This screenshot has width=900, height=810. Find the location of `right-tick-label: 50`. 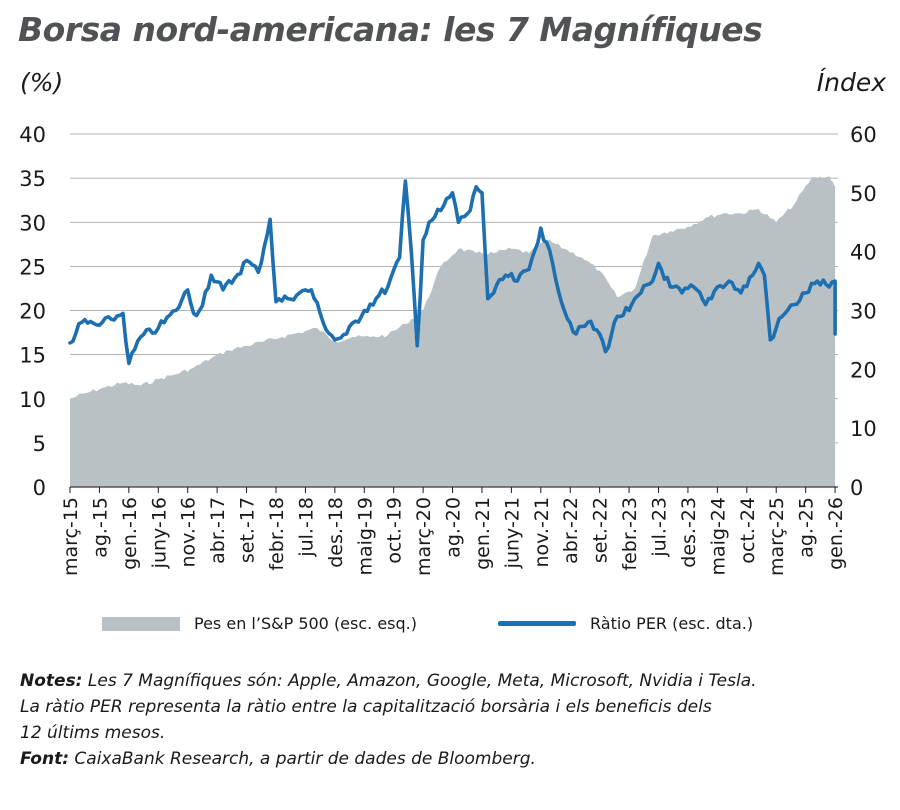

right-tick-label: 50 is located at coordinates (863, 194).